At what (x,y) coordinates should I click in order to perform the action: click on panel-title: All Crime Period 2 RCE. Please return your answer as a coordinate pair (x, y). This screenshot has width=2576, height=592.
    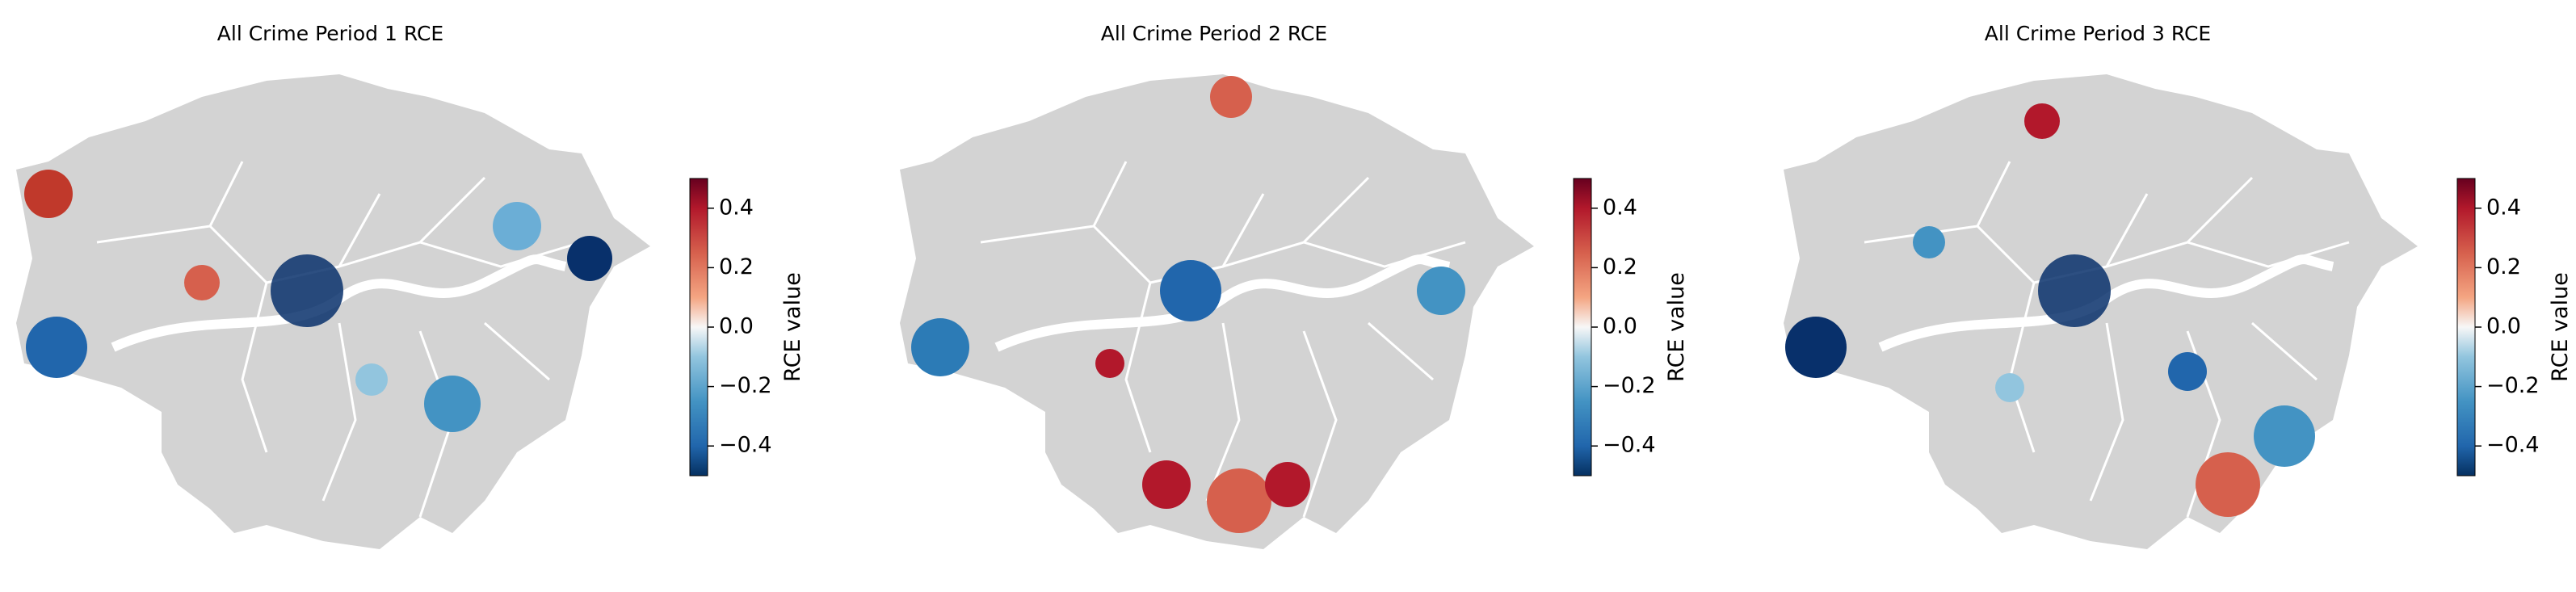
    Looking at the image, I should click on (1214, 33).